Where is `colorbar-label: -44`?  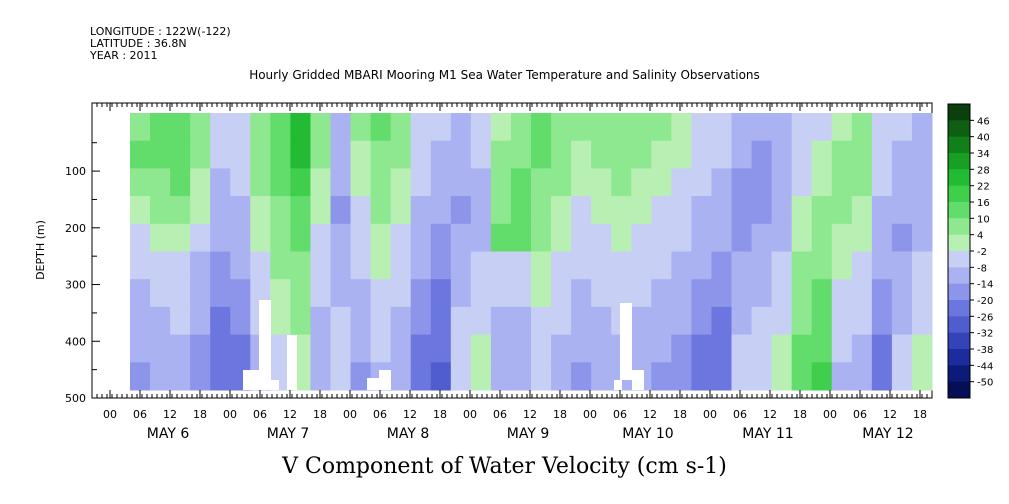 colorbar-label: -44 is located at coordinates (985, 366).